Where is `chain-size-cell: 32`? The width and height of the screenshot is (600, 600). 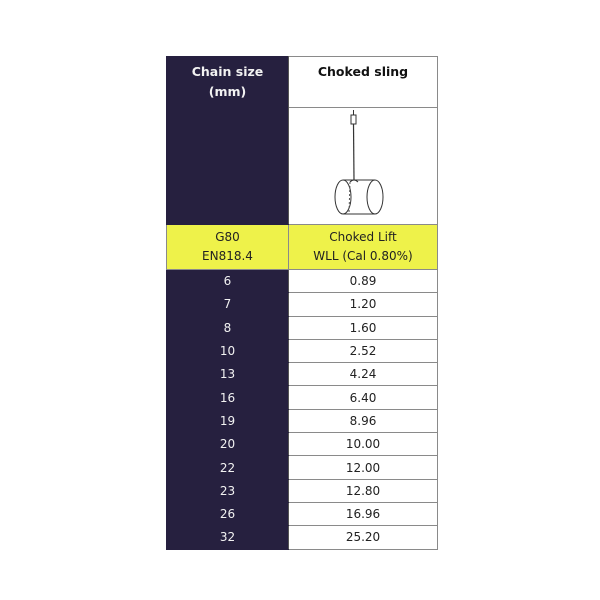 chain-size-cell: 32 is located at coordinates (227, 537).